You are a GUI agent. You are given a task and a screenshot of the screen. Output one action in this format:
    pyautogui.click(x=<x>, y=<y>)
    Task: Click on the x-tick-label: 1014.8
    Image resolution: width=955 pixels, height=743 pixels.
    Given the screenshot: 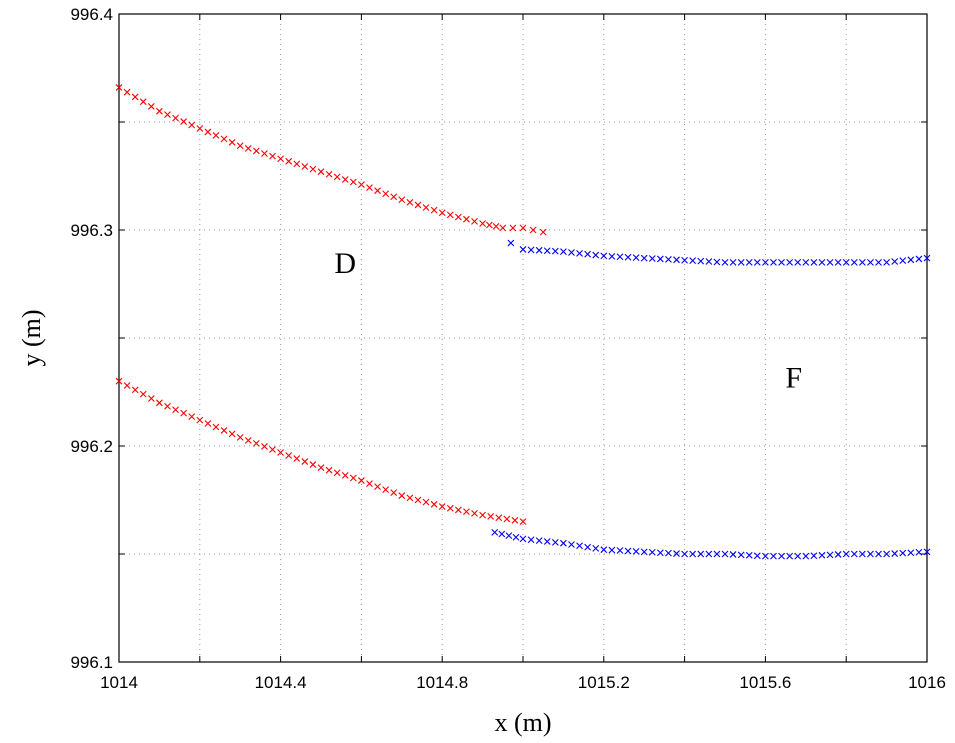 What is the action you would take?
    pyautogui.click(x=442, y=682)
    